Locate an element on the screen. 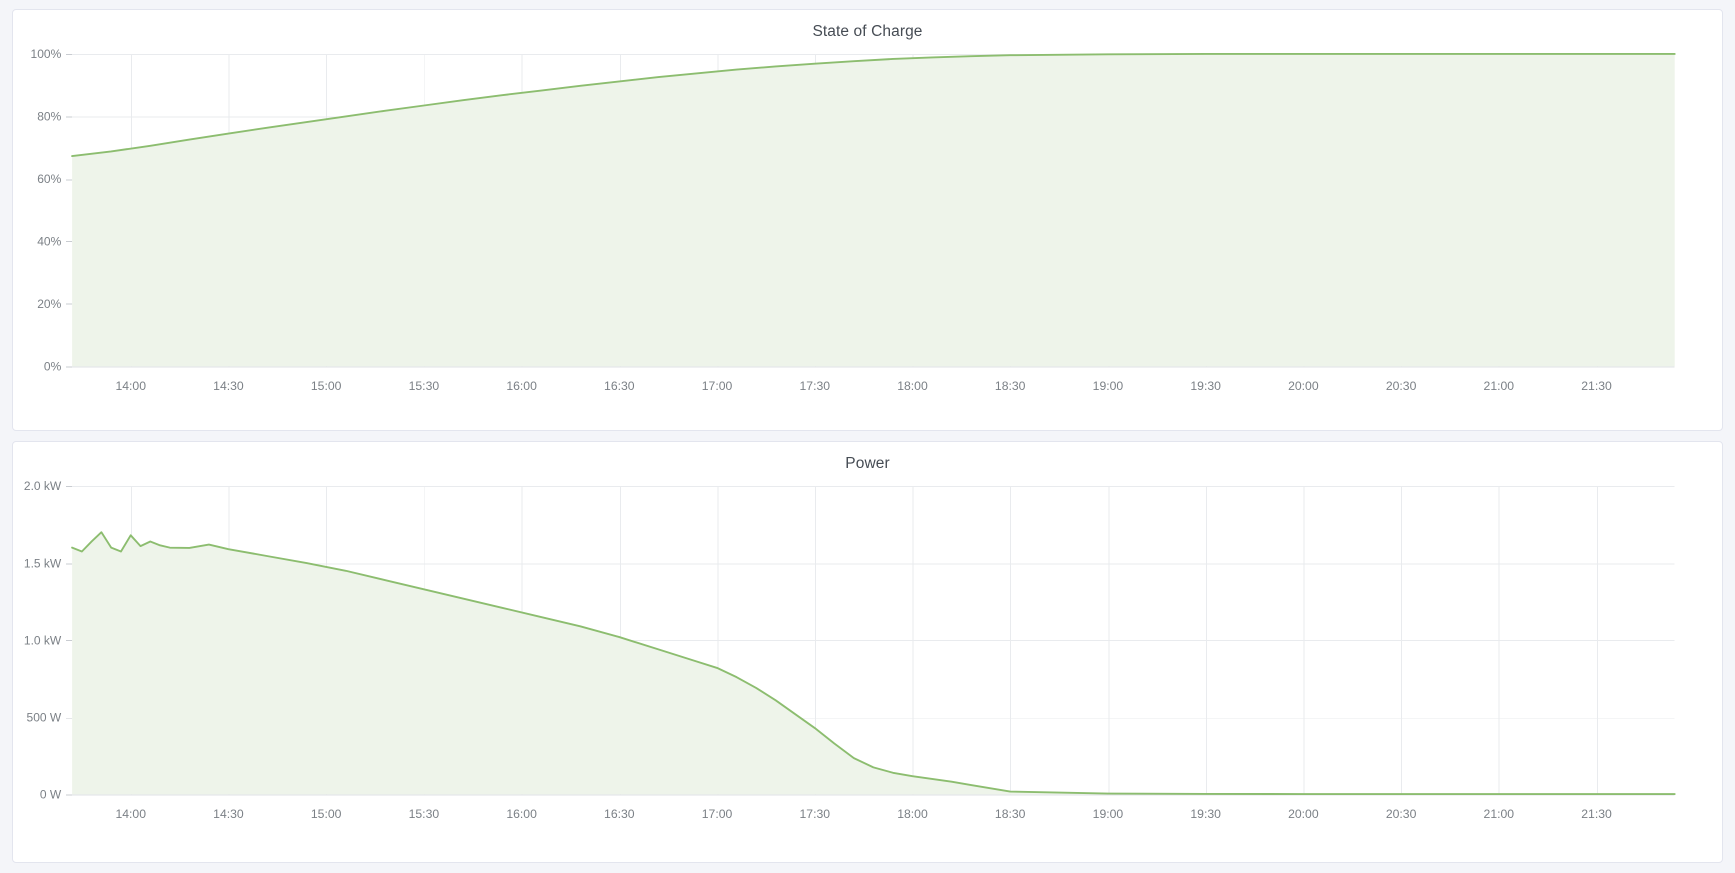 The height and width of the screenshot is (873, 1735). svg-text: 60% is located at coordinates (49, 179).